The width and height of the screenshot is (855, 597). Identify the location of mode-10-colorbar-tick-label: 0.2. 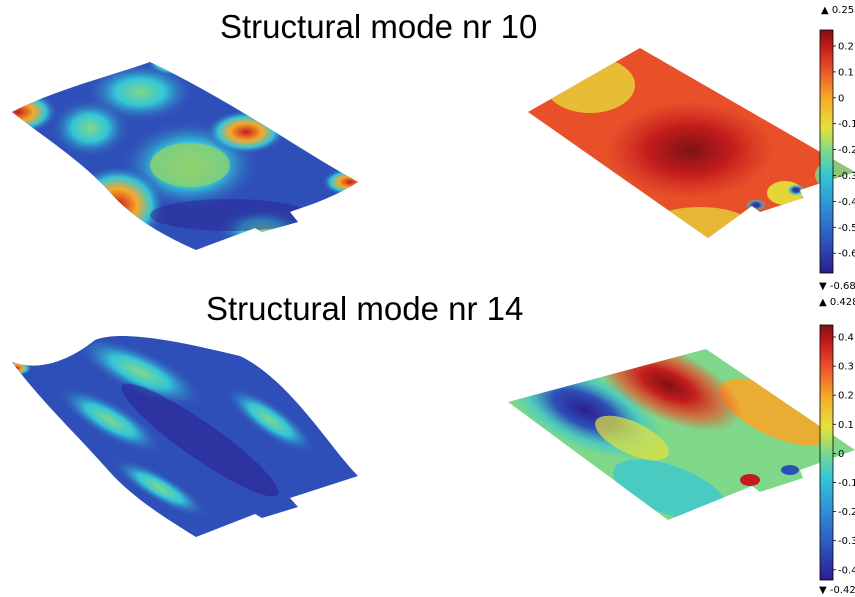
(846, 47).